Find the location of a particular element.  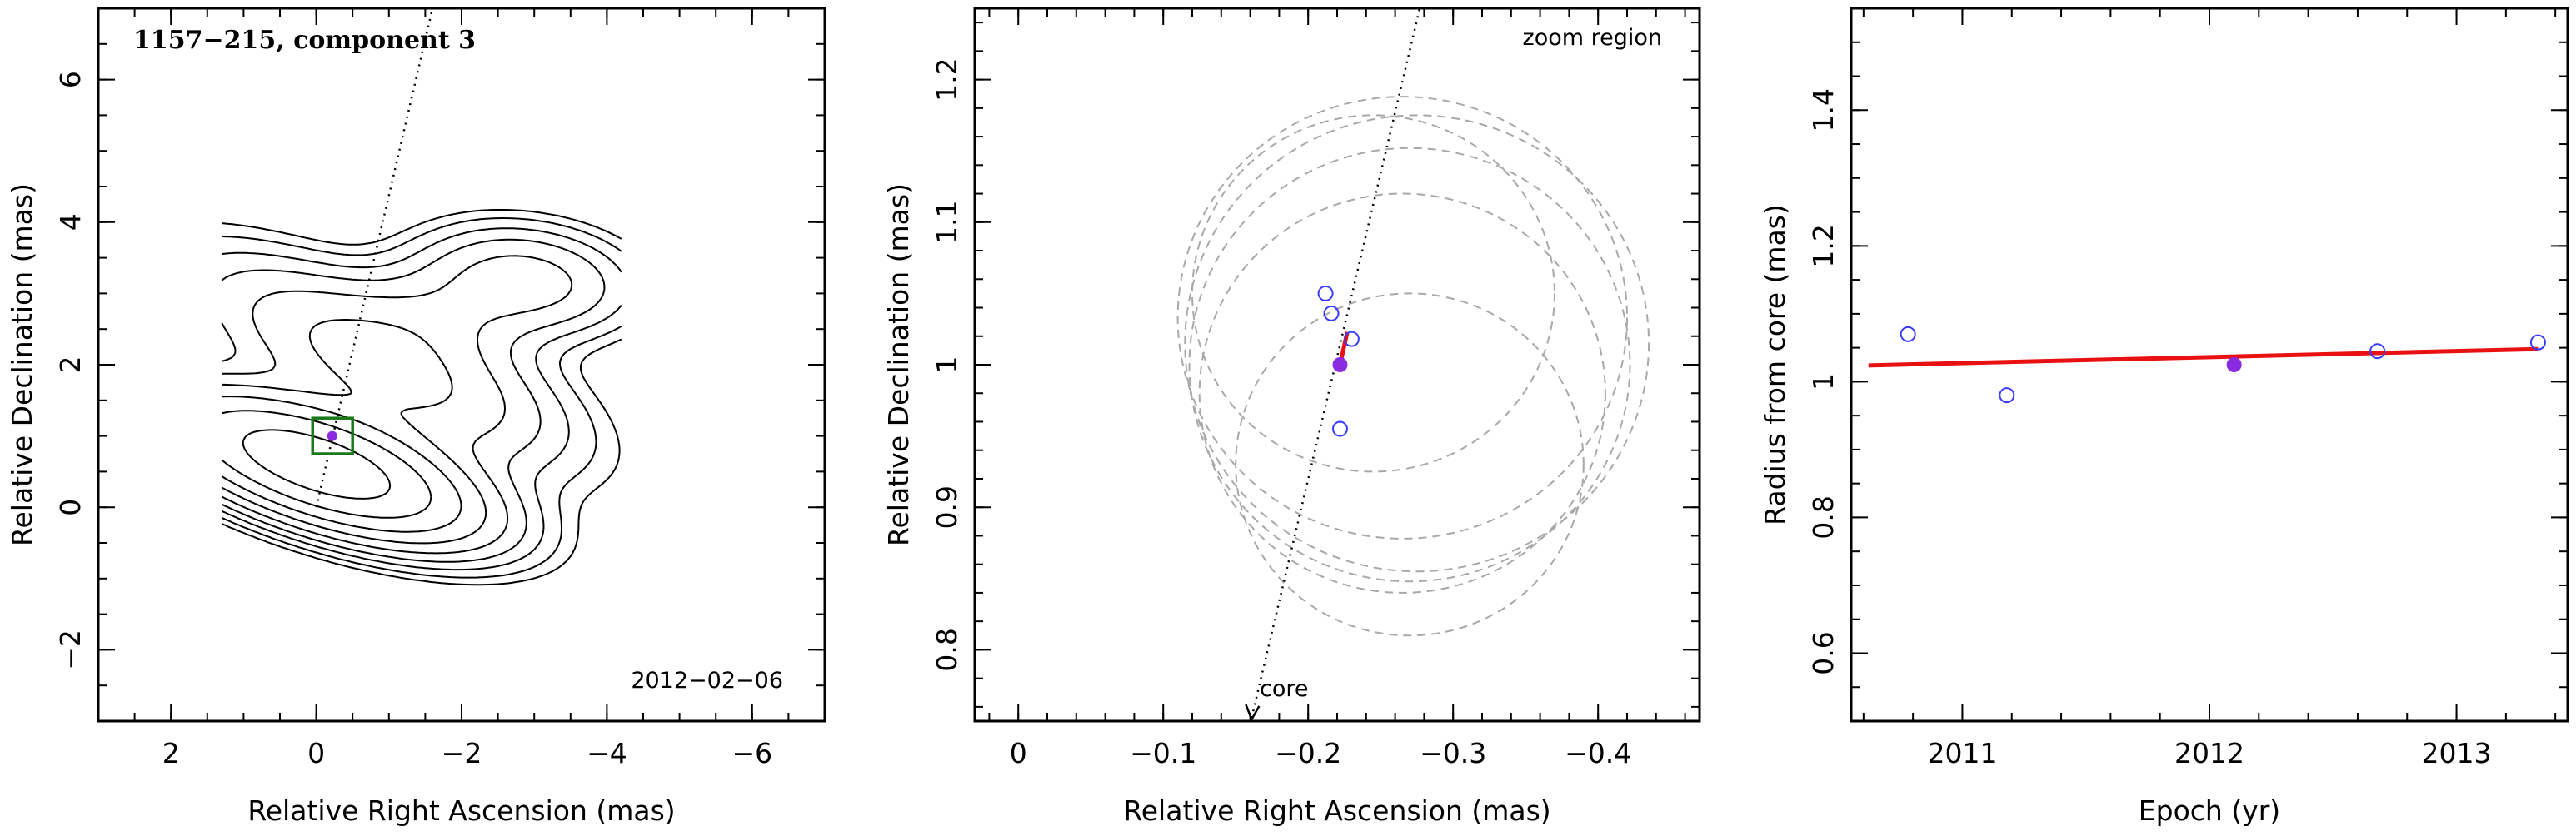

panel1-date: 2012−02−06 is located at coordinates (707, 681).